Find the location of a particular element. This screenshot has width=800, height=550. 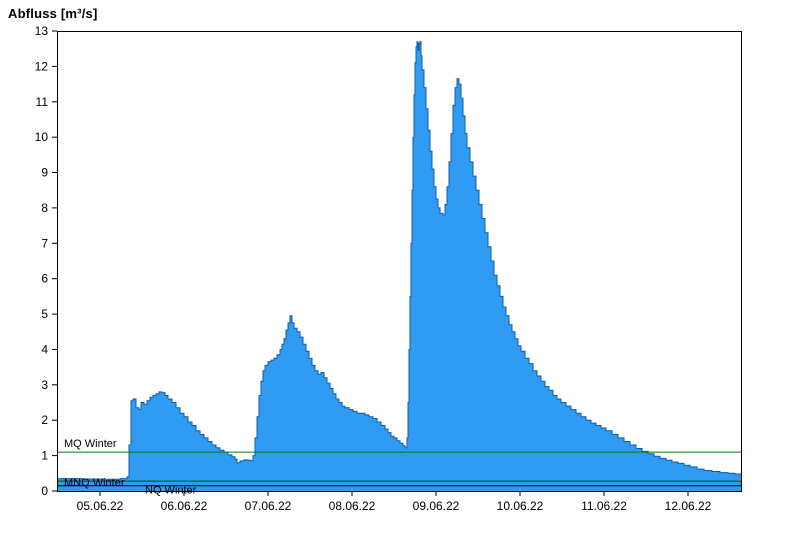

x-tick-label: 06.06.22 is located at coordinates (184, 506).